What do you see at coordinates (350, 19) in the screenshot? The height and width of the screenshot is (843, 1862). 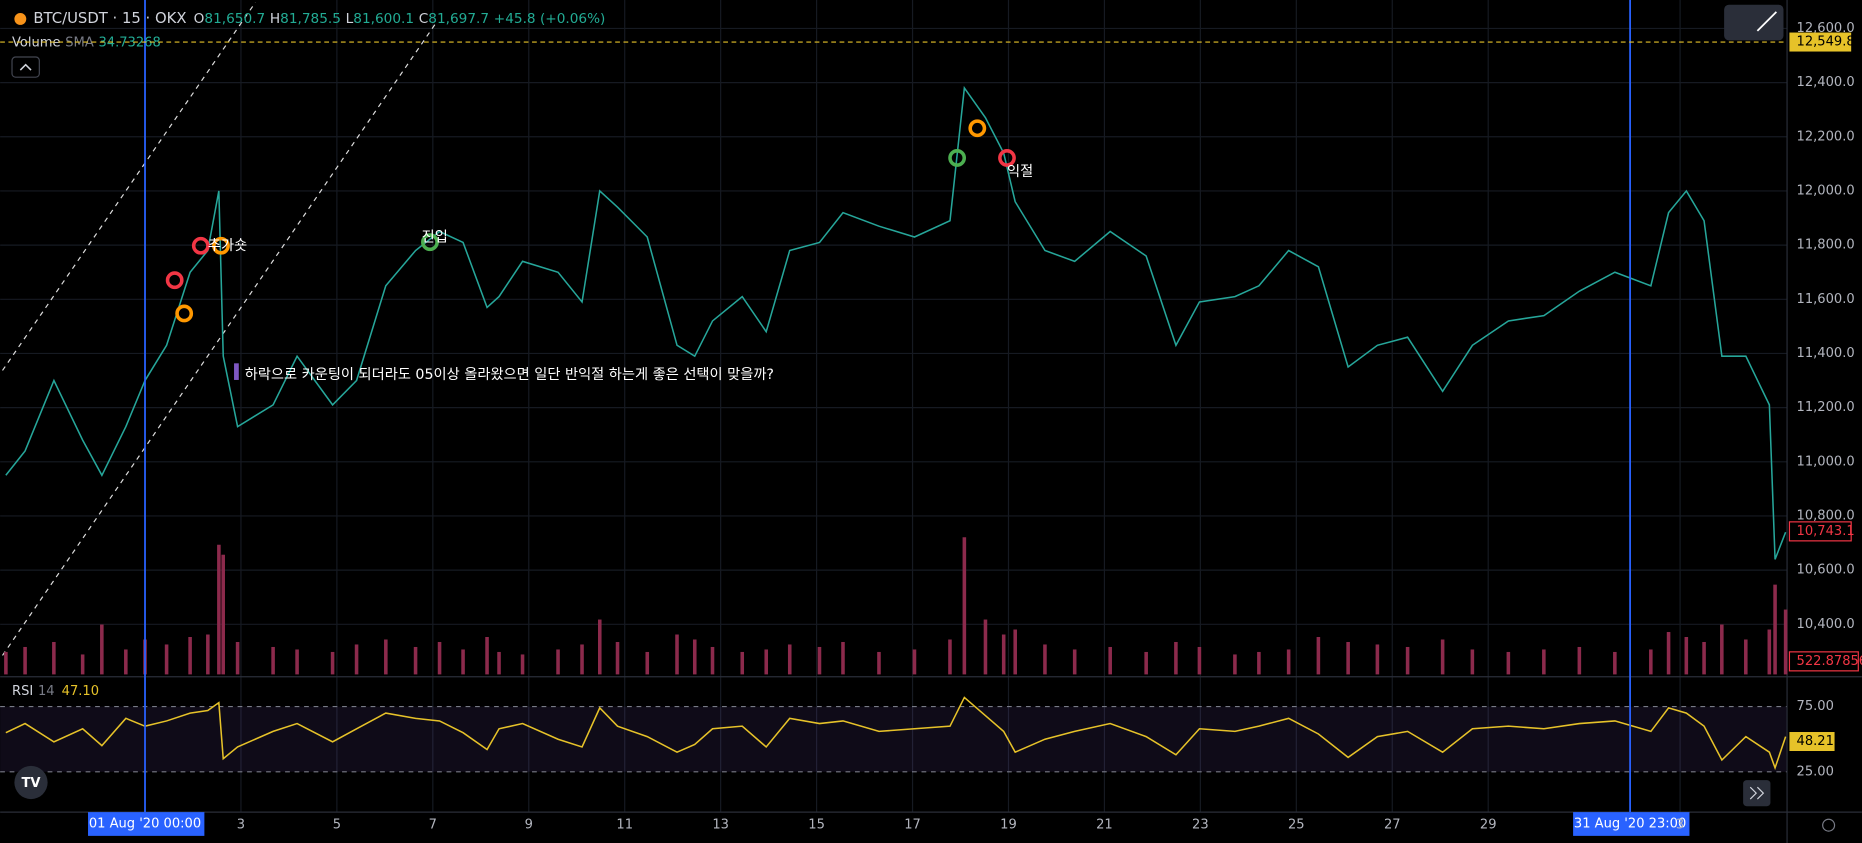 I see `label: L` at bounding box center [350, 19].